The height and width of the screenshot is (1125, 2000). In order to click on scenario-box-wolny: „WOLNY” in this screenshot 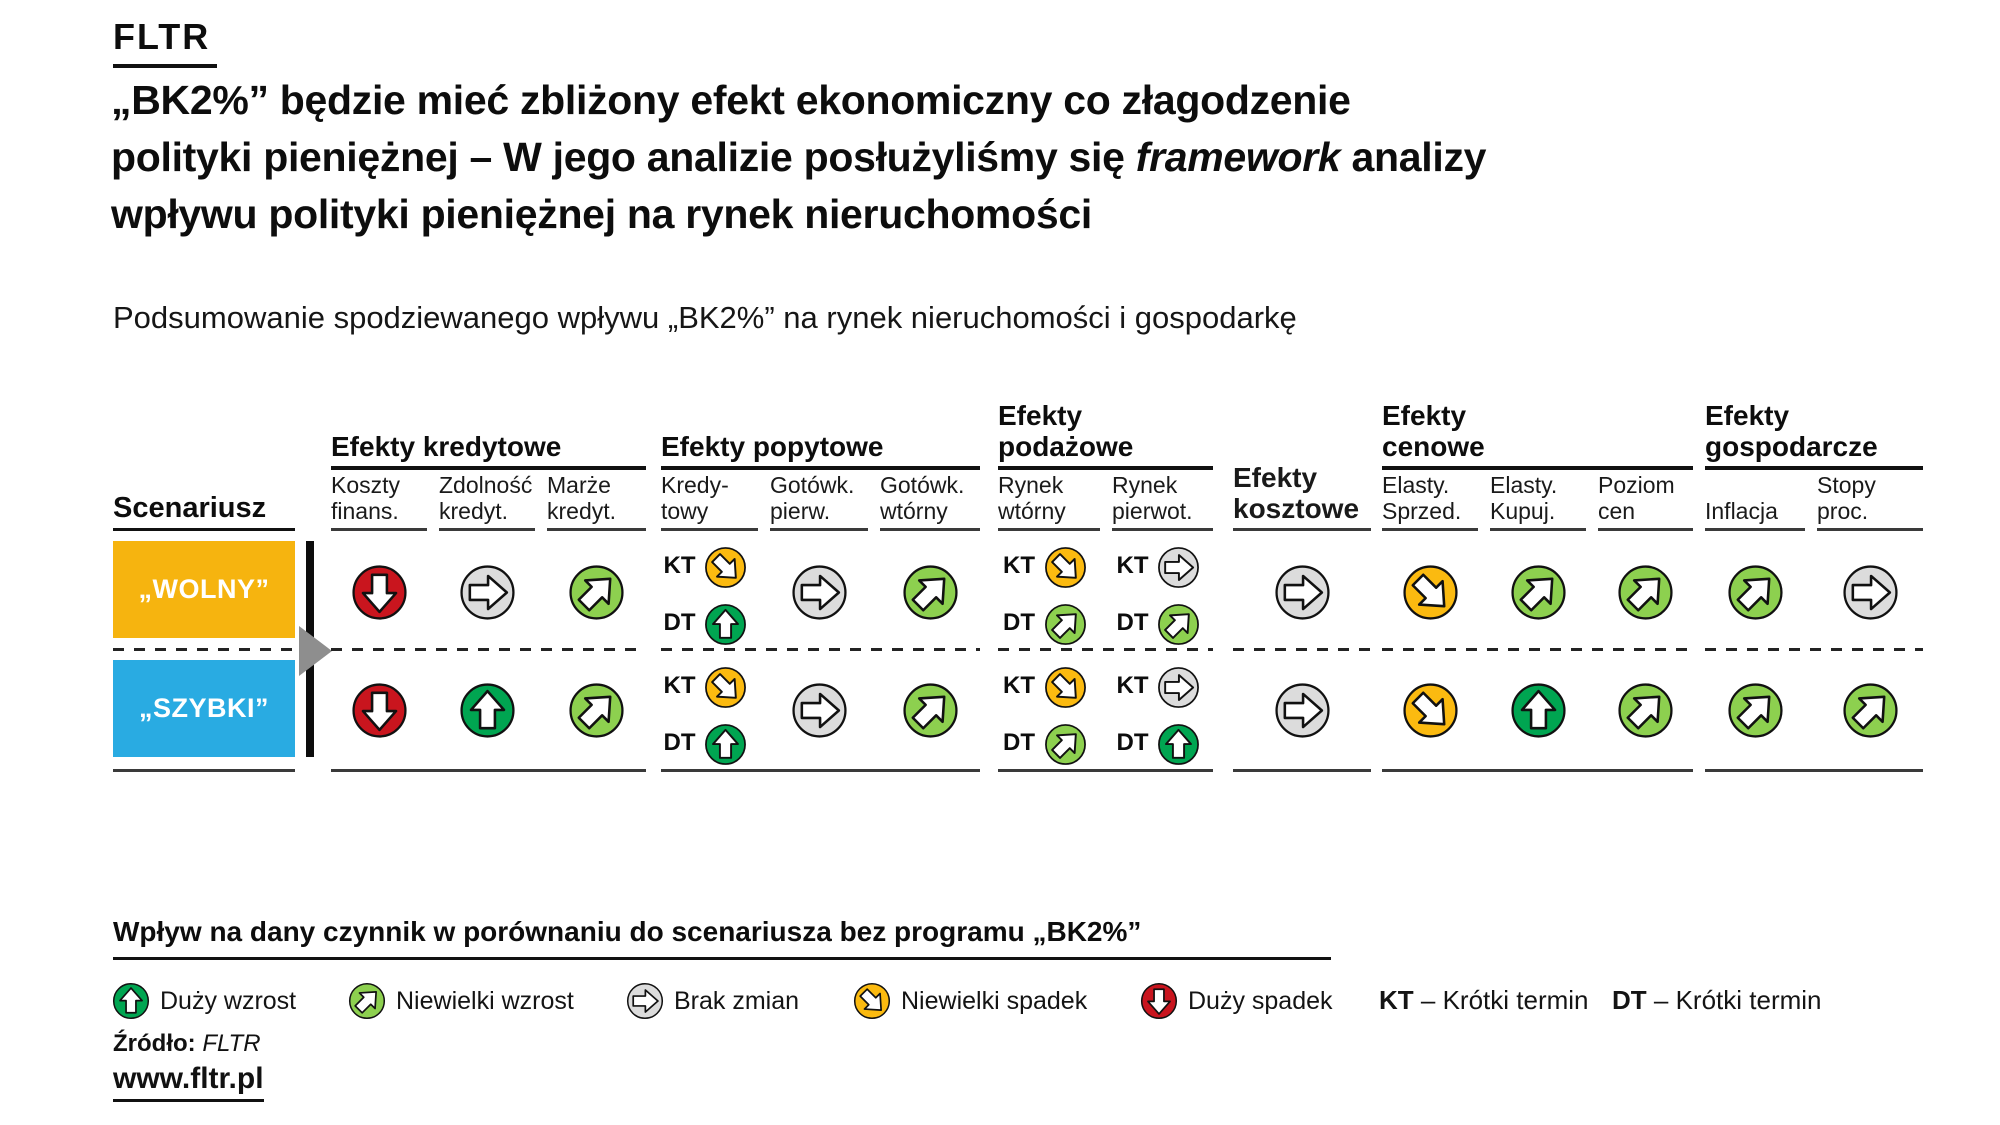, I will do `click(204, 589)`.